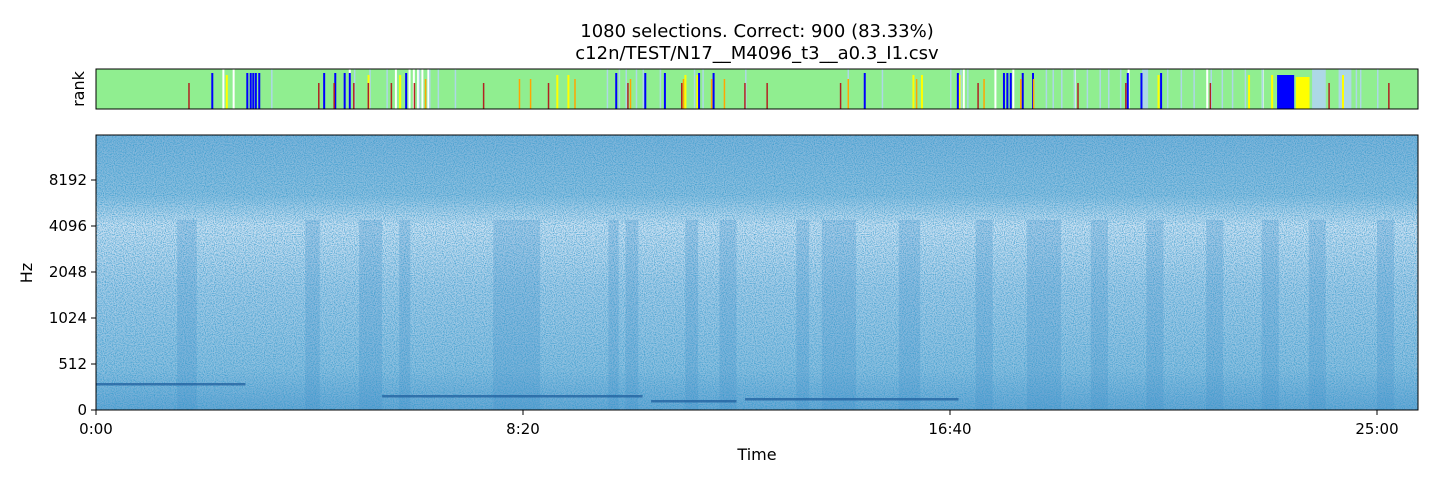  What do you see at coordinates (68, 318) in the screenshot?
I see `y-tick-label: 1024` at bounding box center [68, 318].